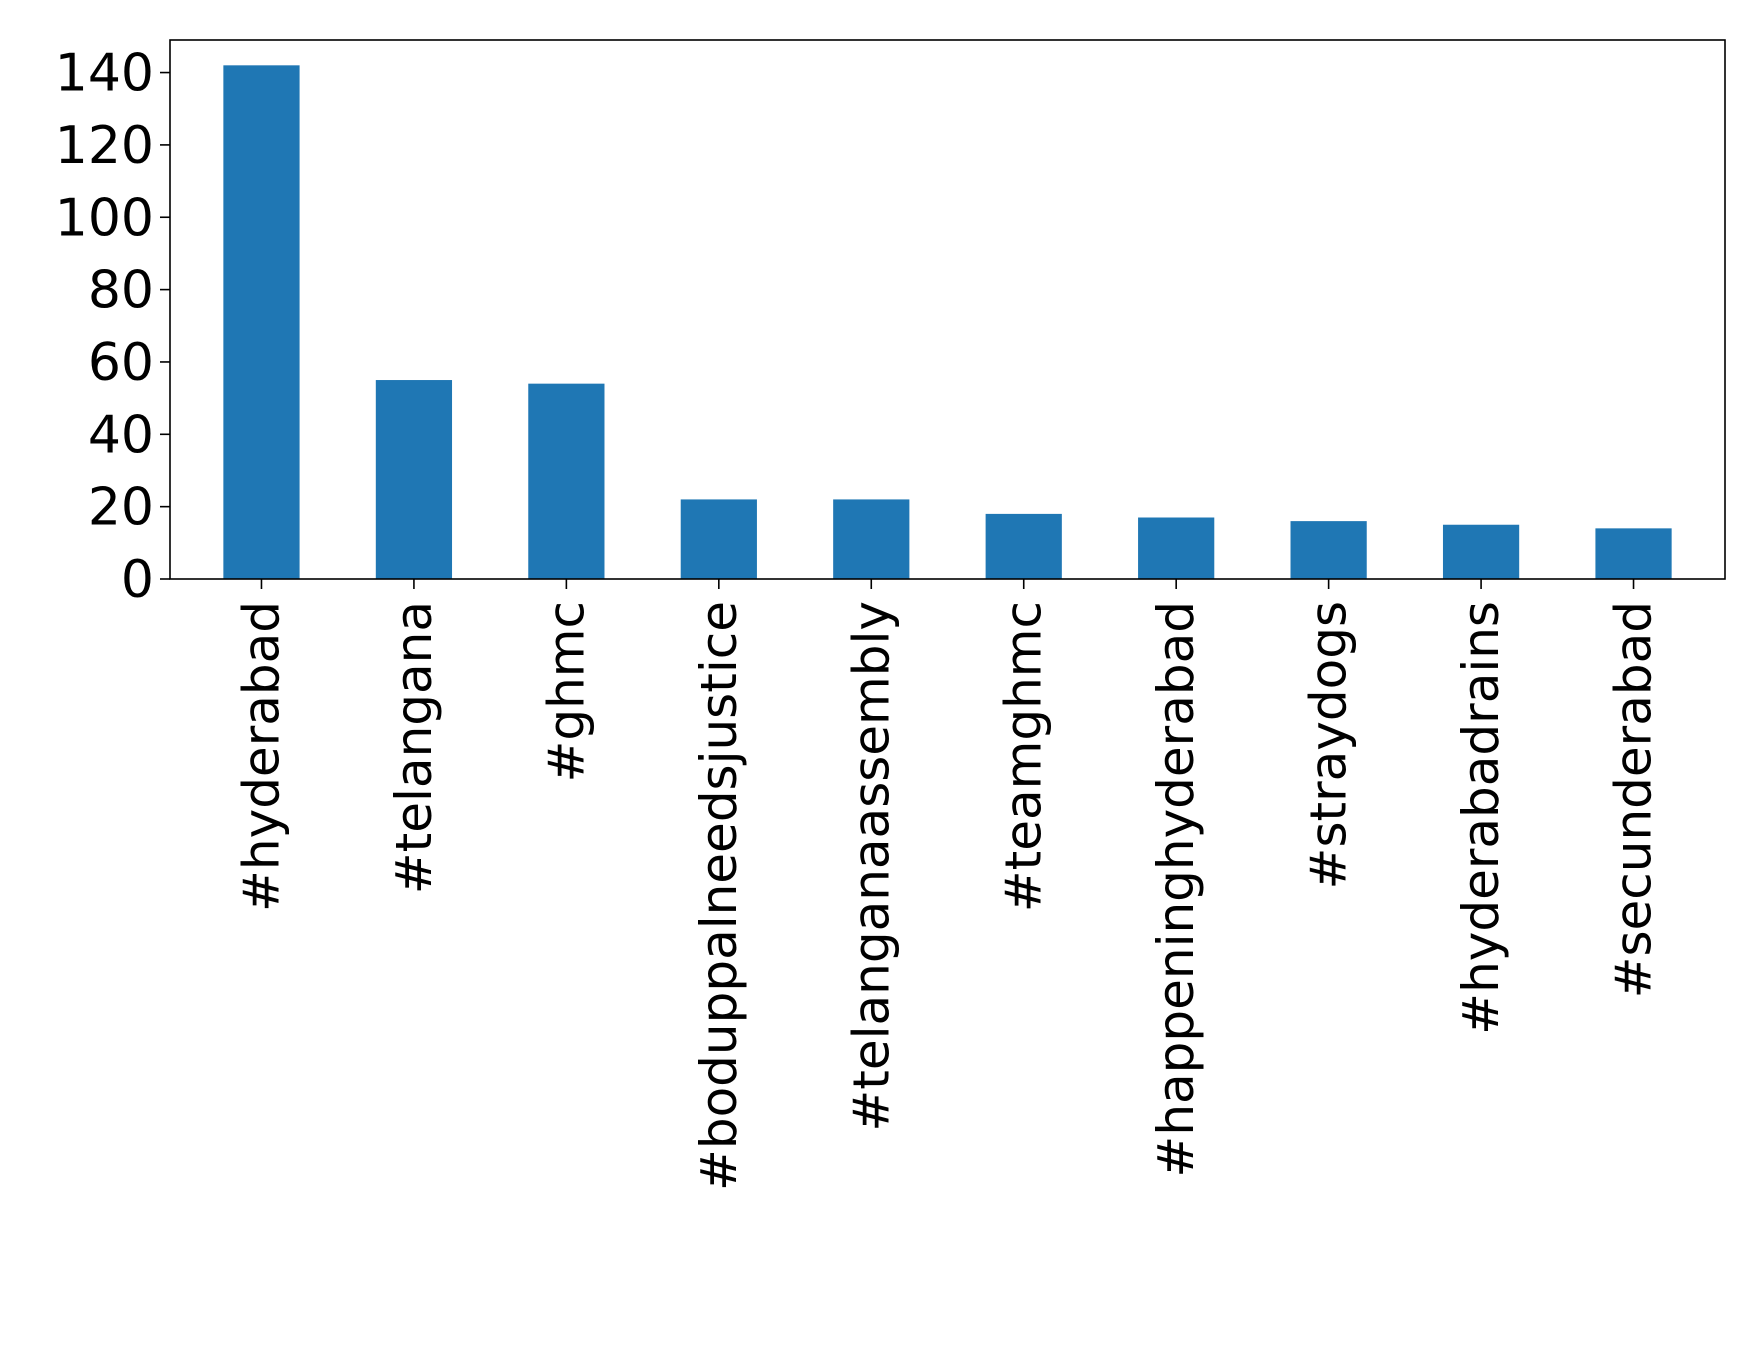 Image resolution: width=1758 pixels, height=1369 pixels. Describe the element at coordinates (566, 692) in the screenshot. I see `x-tick-label: #ghmc` at that location.